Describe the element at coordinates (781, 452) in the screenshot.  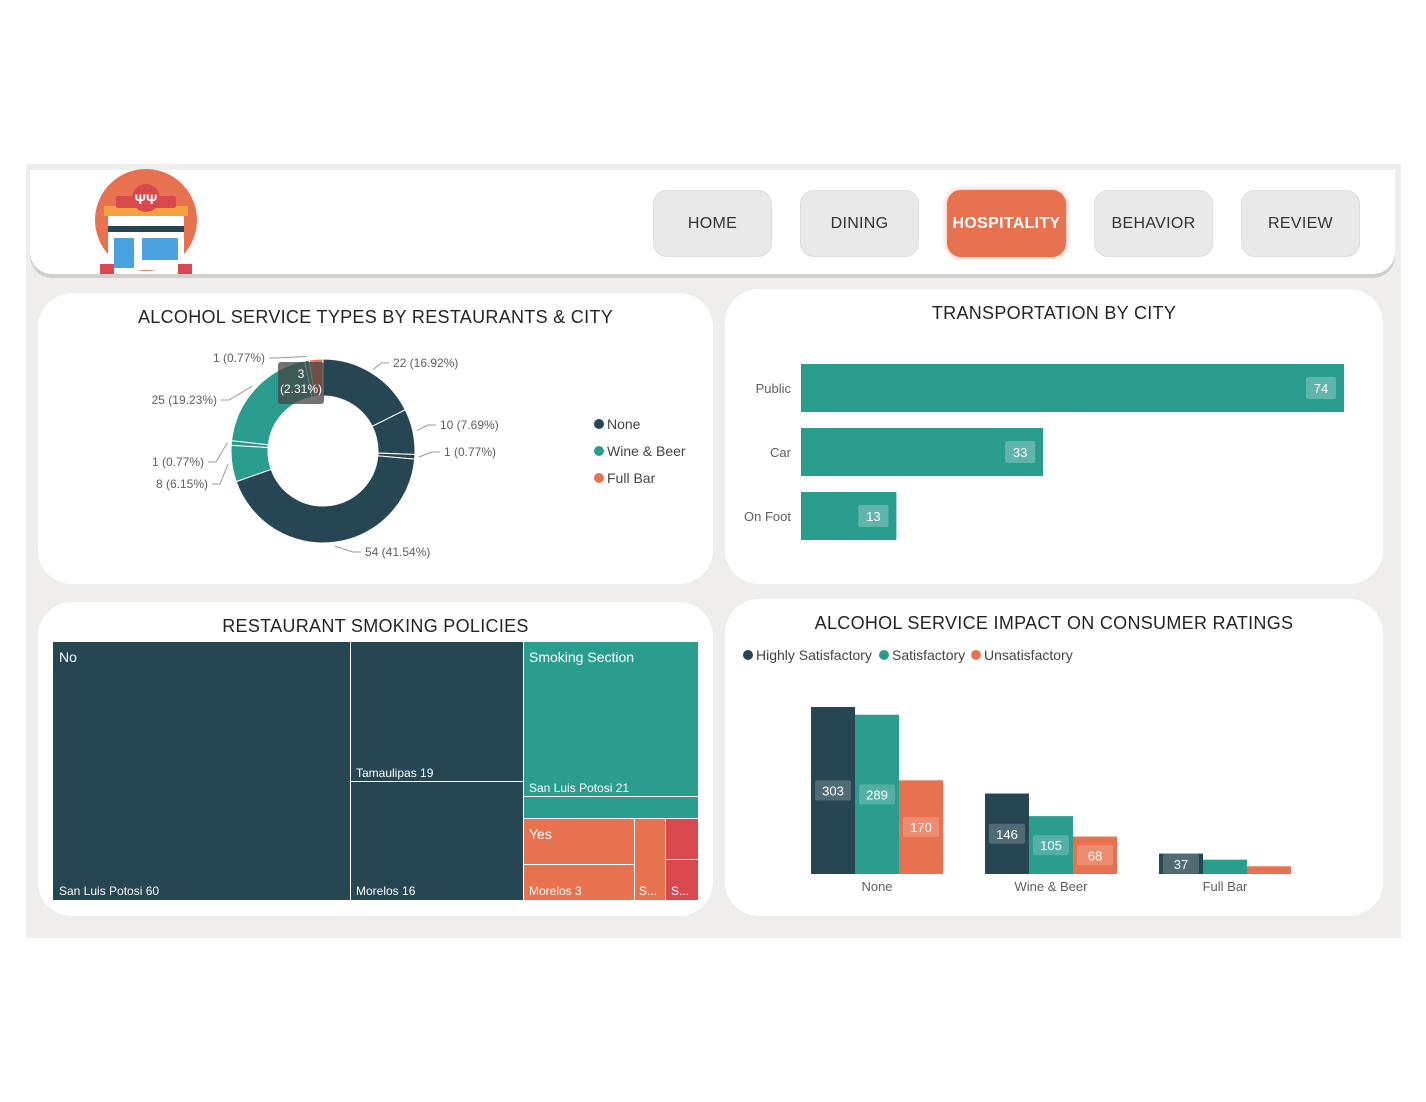
I see `transport-category-label-1: Car` at that location.